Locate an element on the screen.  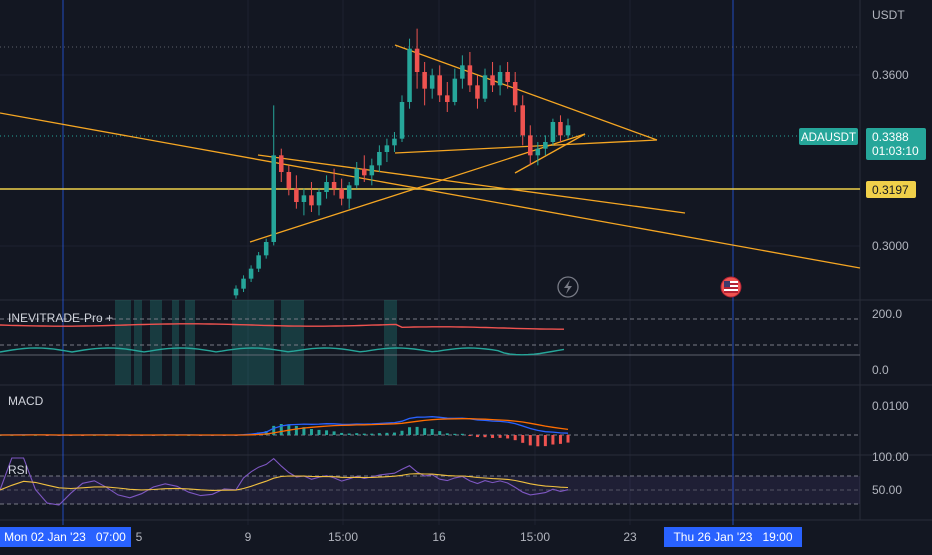
last-price-label: 0.3388 is located at coordinates (890, 137).